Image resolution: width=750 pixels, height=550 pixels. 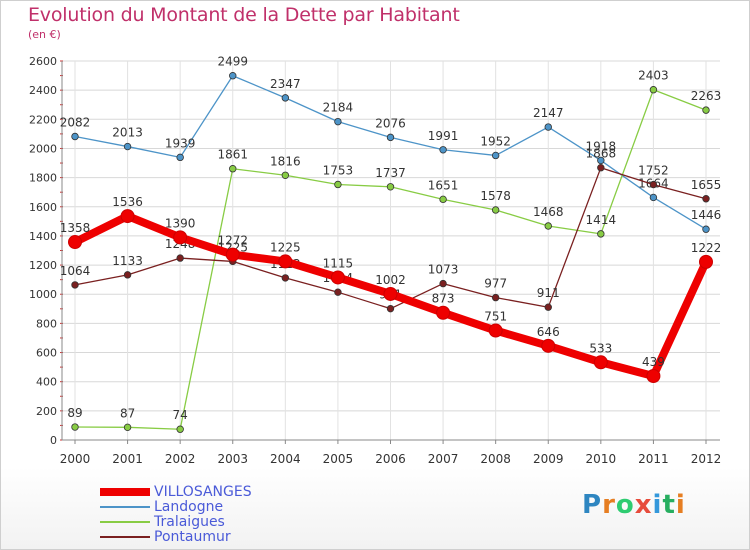 What do you see at coordinates (601, 459) in the screenshot?
I see `x-tick-label: 2010` at bounding box center [601, 459].